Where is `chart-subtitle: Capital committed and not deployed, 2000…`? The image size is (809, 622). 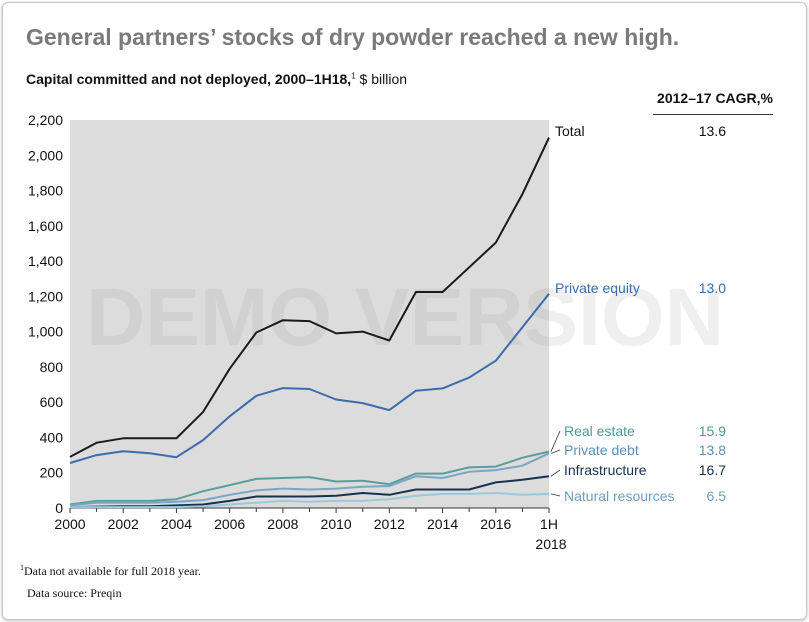
chart-subtitle: Capital committed and not deployed, 2000… is located at coordinates (216, 79).